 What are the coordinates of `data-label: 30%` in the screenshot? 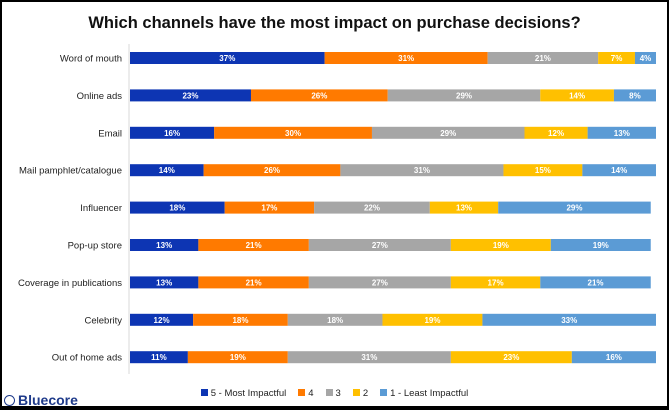 It's located at (293, 133).